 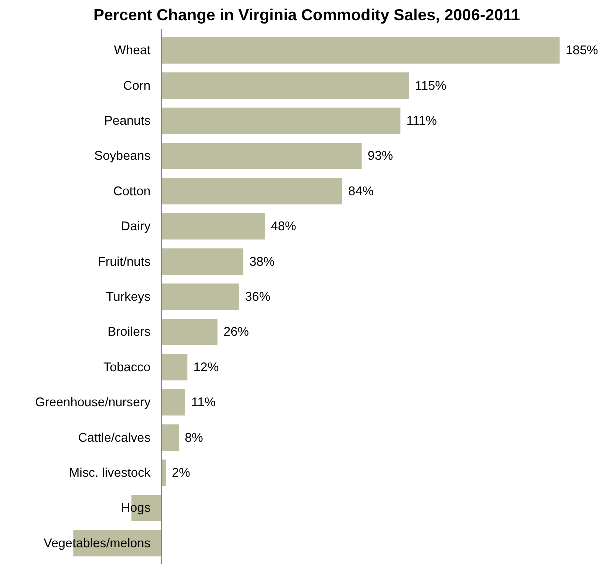 What do you see at coordinates (237, 332) in the screenshot?
I see `data-label: 26%` at bounding box center [237, 332].